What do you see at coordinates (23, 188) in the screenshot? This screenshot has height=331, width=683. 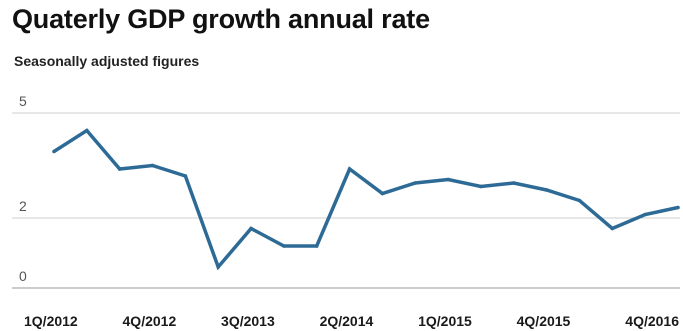 I see `y-axis-ticks: 0 2 5` at bounding box center [23, 188].